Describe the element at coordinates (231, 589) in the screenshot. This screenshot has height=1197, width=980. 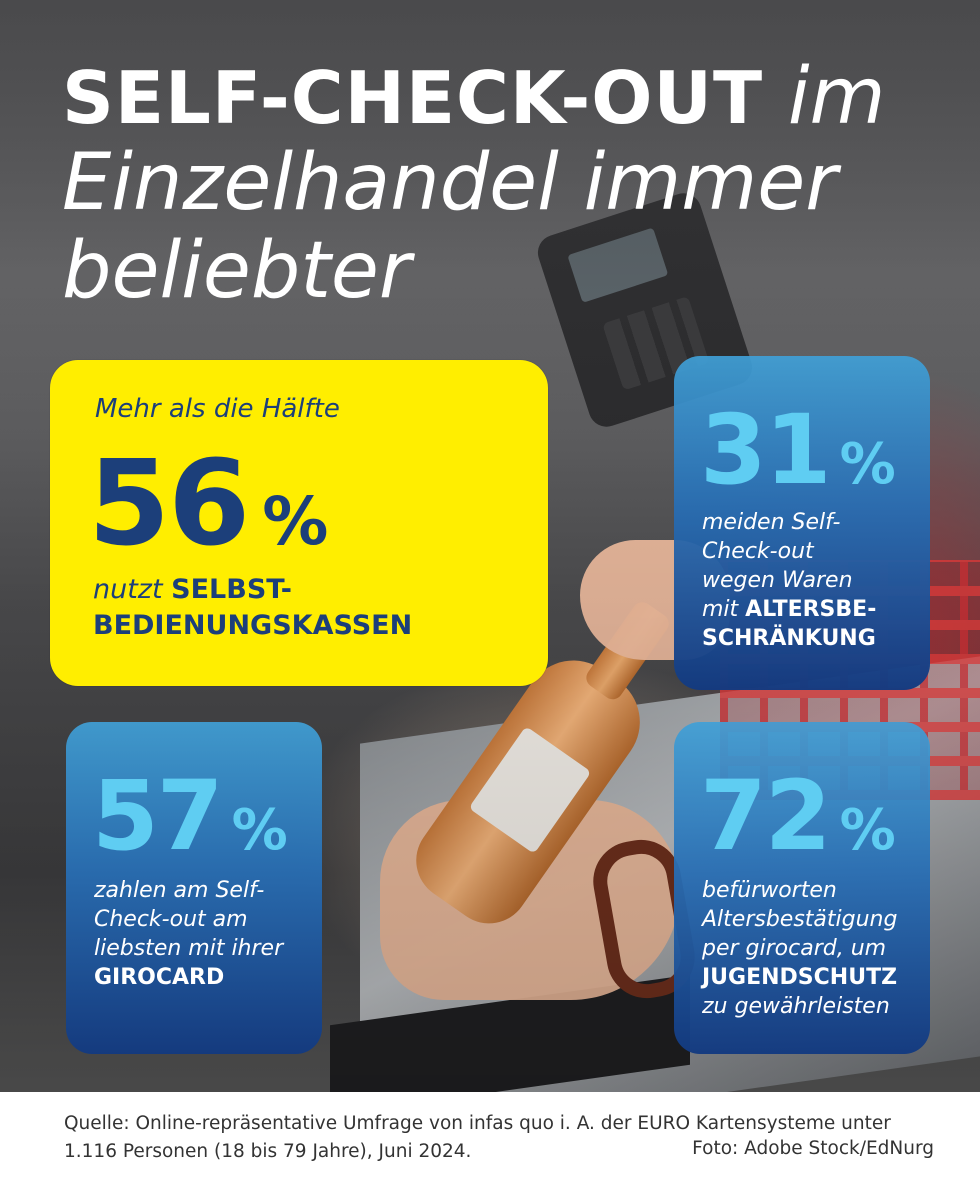
I see `main-stat-text-strong: SELBST-` at that location.